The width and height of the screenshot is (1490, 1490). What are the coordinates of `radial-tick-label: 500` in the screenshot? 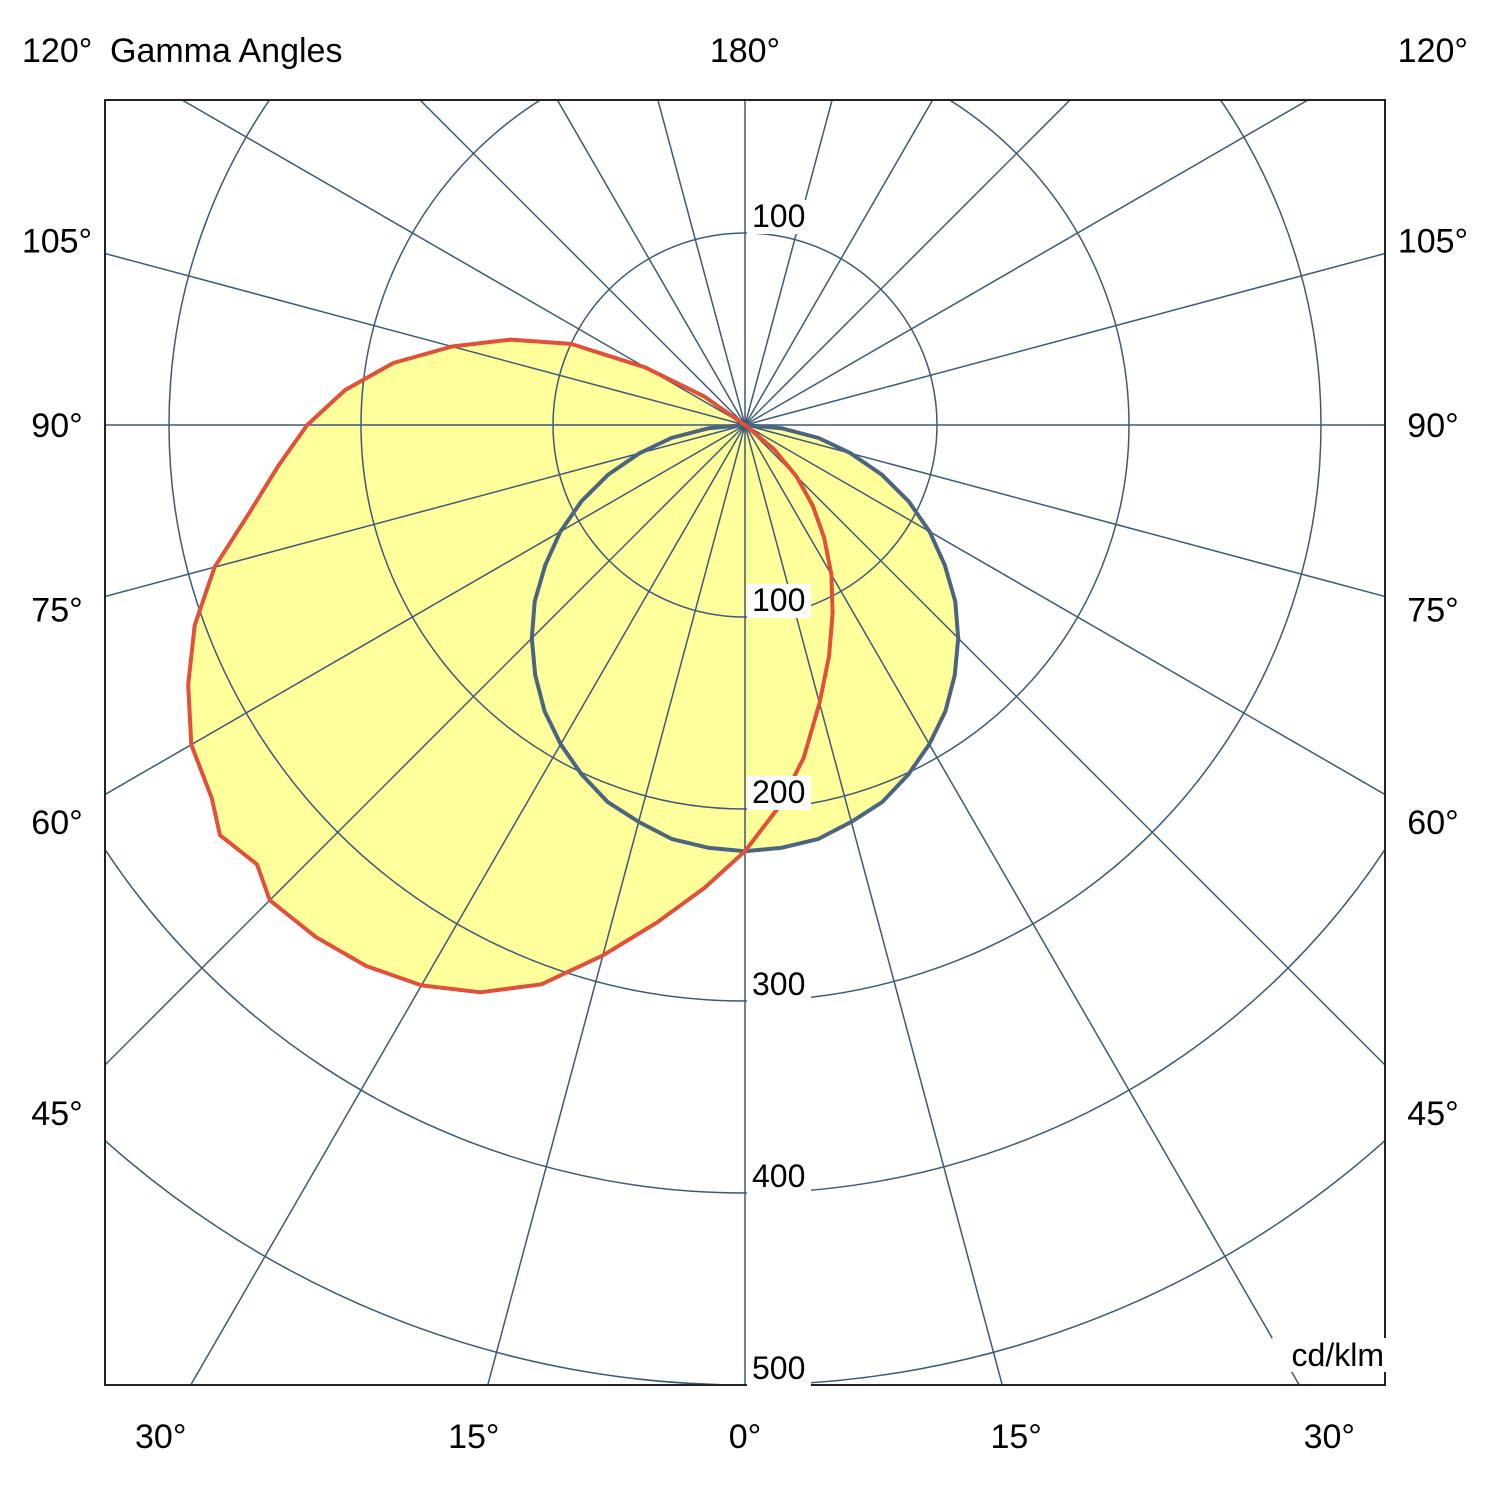 It's located at (778, 1368).